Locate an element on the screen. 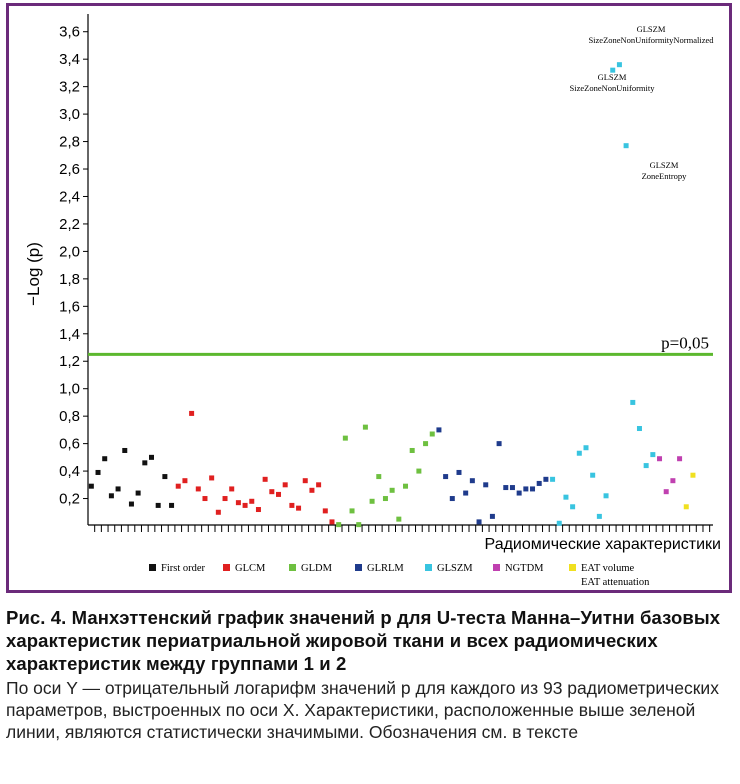  y-tick-label: 2,8 is located at coordinates (69, 142).